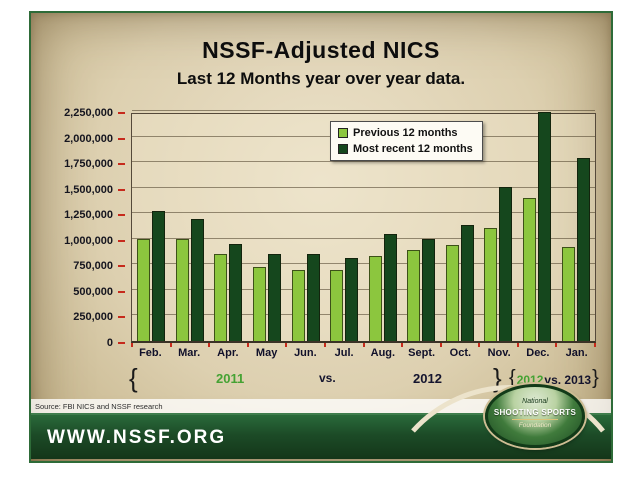 Image resolution: width=640 pixels, height=494 pixels. I want to click on page-subtitle: Last 12 Months year over year data., so click(321, 78).